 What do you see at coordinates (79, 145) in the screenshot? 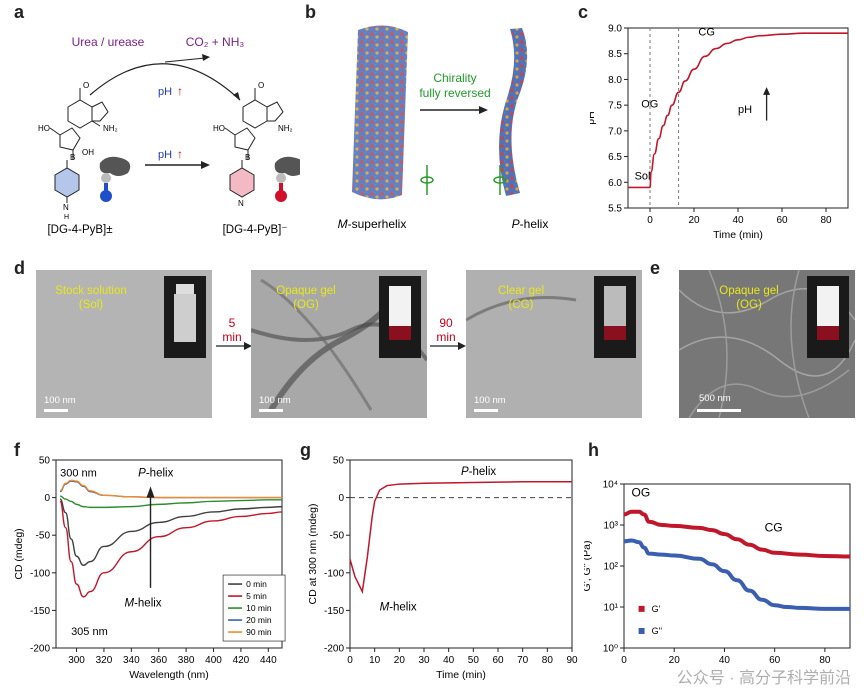
I see `left-molecule` at bounding box center [79, 145].